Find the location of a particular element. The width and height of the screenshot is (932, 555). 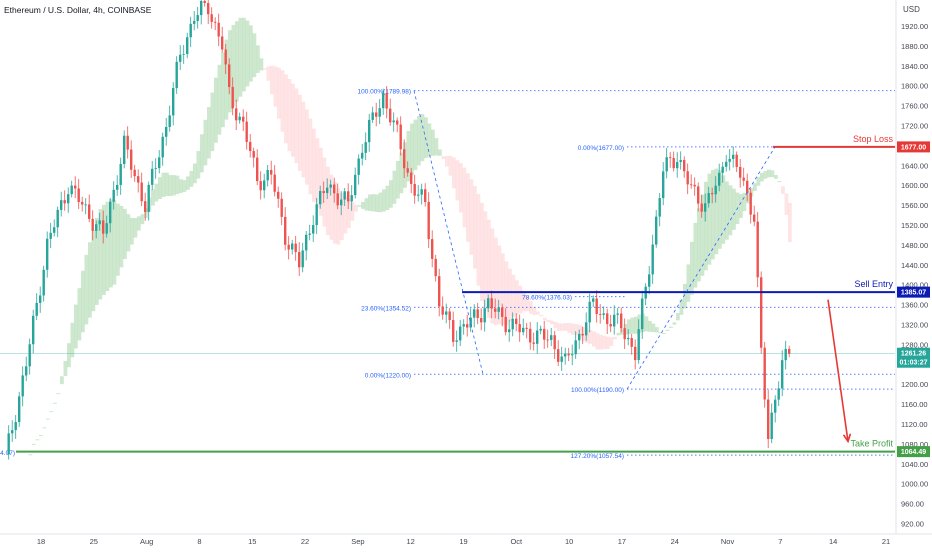

time-tick-label: Nov is located at coordinates (728, 541).